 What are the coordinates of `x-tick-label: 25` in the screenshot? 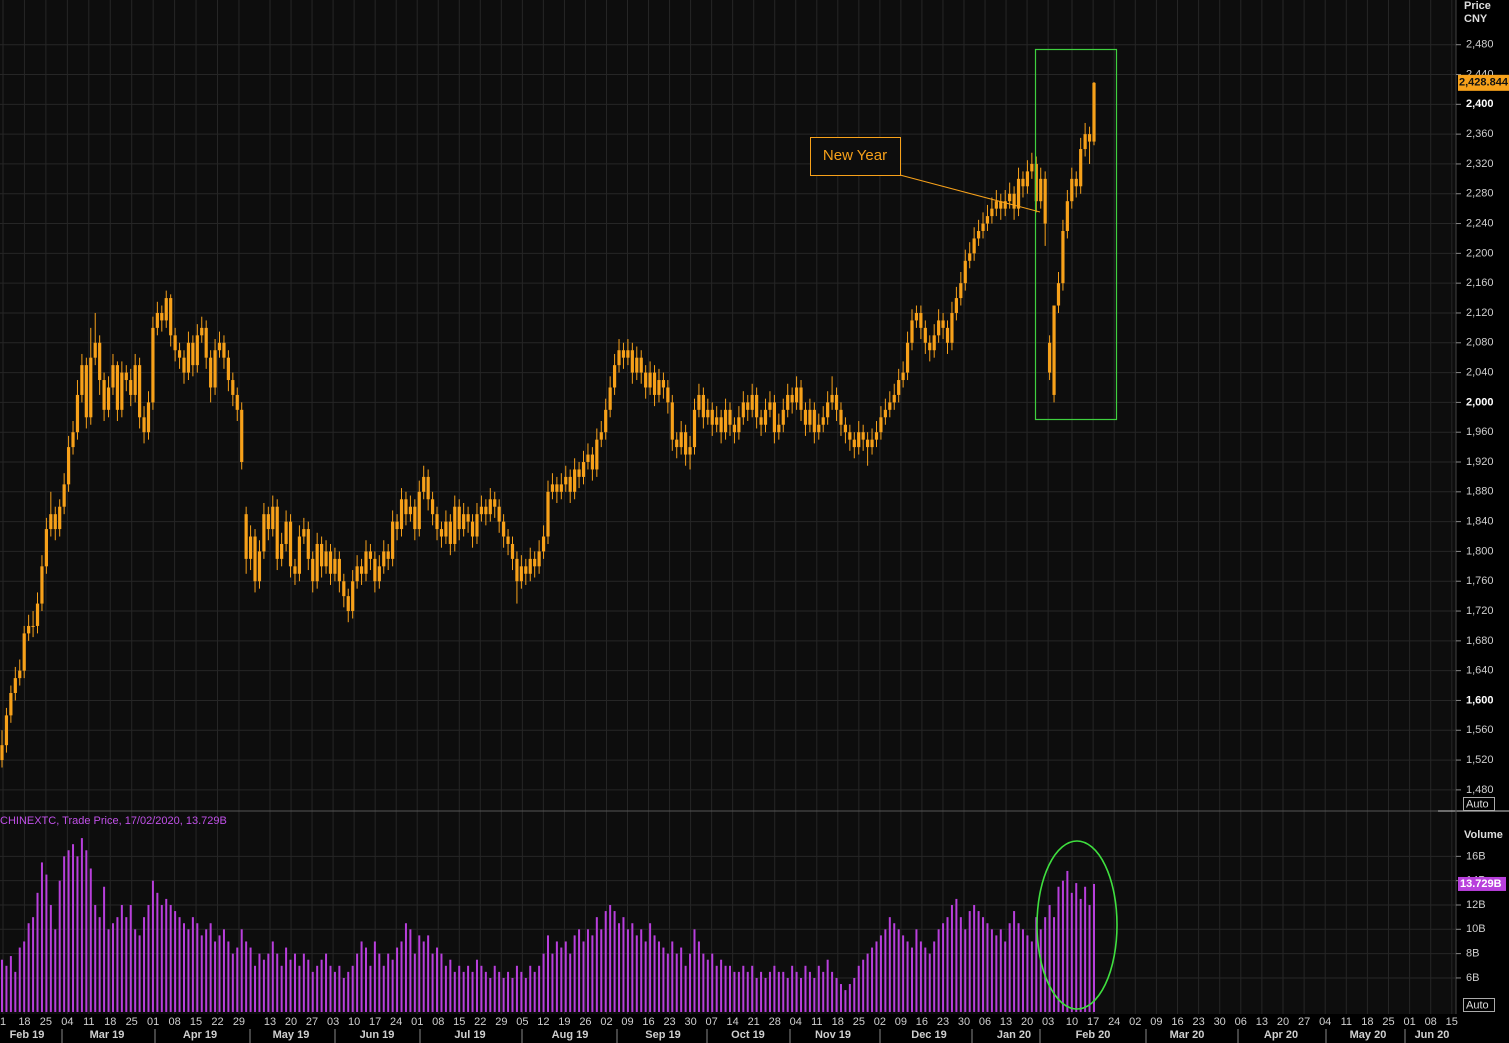 It's located at (1388, 1022).